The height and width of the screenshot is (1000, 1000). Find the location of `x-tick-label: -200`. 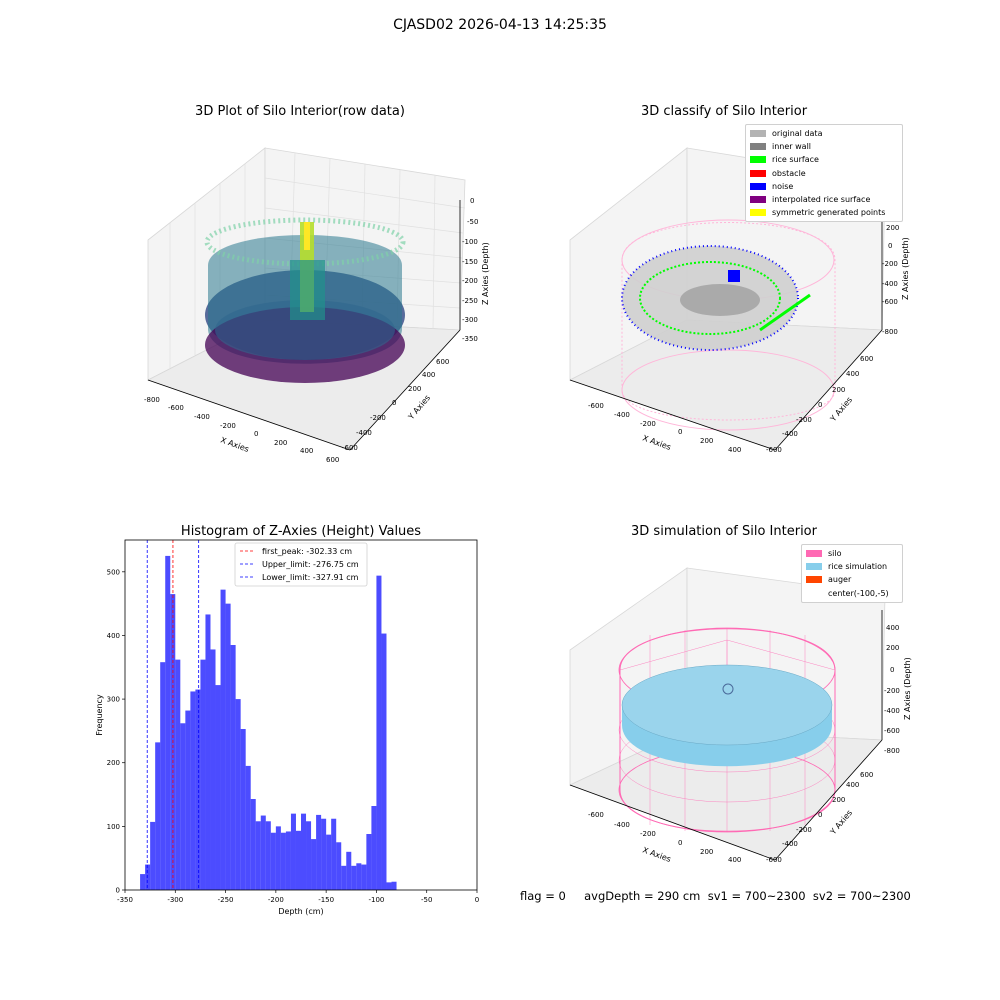

x-tick-label: -200 is located at coordinates (276, 900).